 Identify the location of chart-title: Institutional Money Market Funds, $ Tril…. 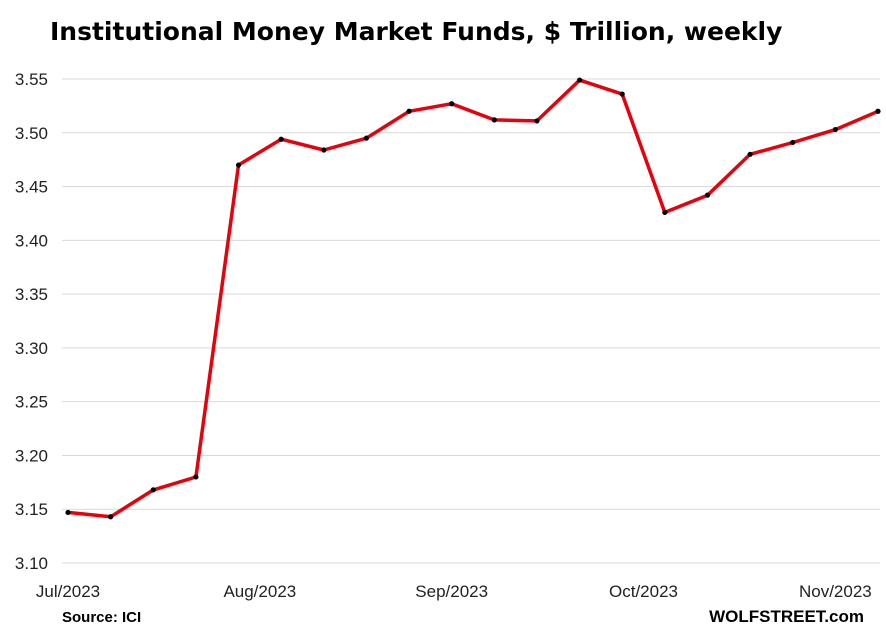
(416, 31).